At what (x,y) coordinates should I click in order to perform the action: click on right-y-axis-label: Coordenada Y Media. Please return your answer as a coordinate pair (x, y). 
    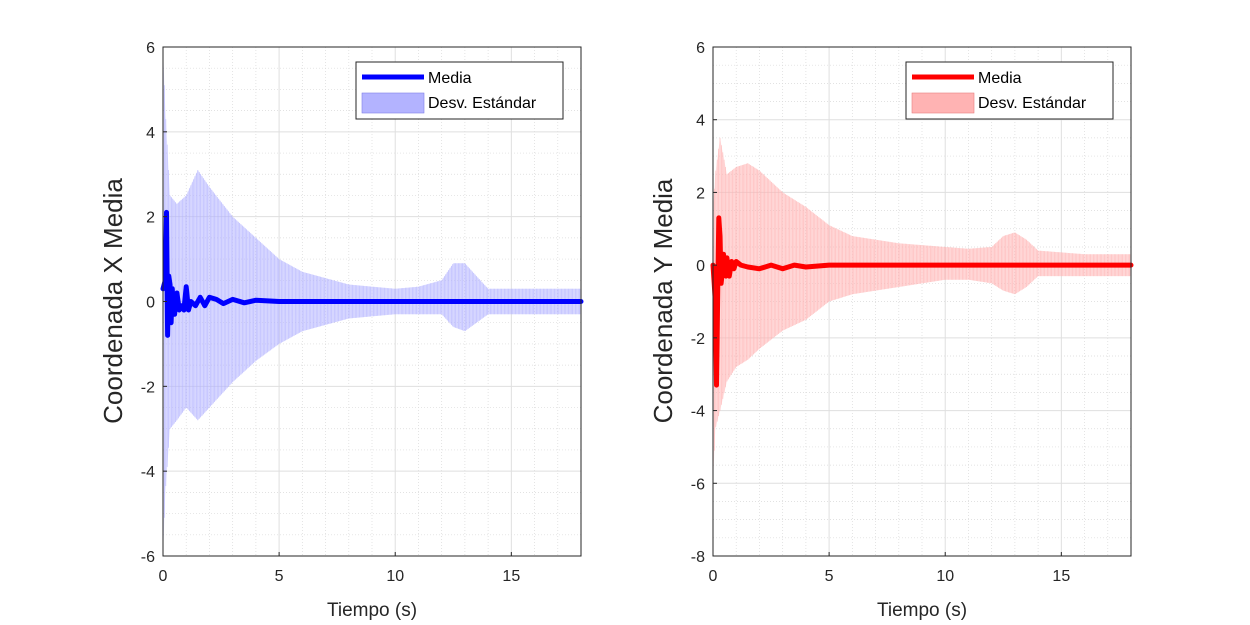
    Looking at the image, I should click on (663, 300).